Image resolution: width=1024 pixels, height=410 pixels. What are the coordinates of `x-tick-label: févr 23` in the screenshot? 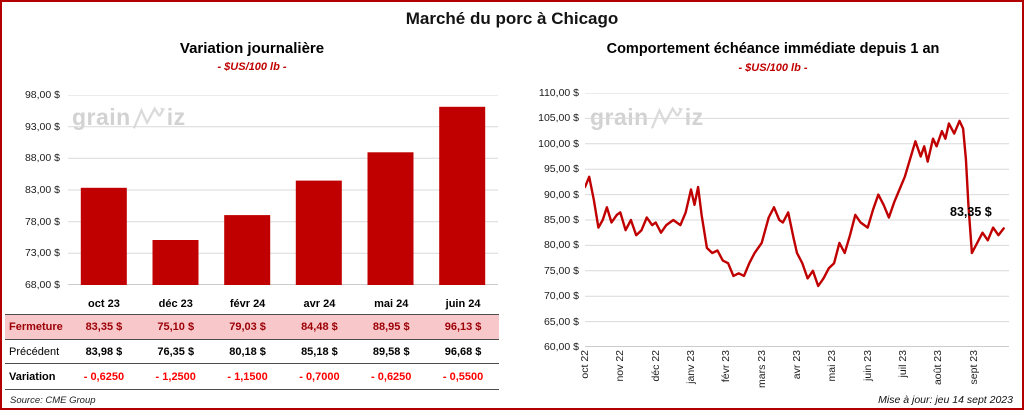 It's located at (726, 366).